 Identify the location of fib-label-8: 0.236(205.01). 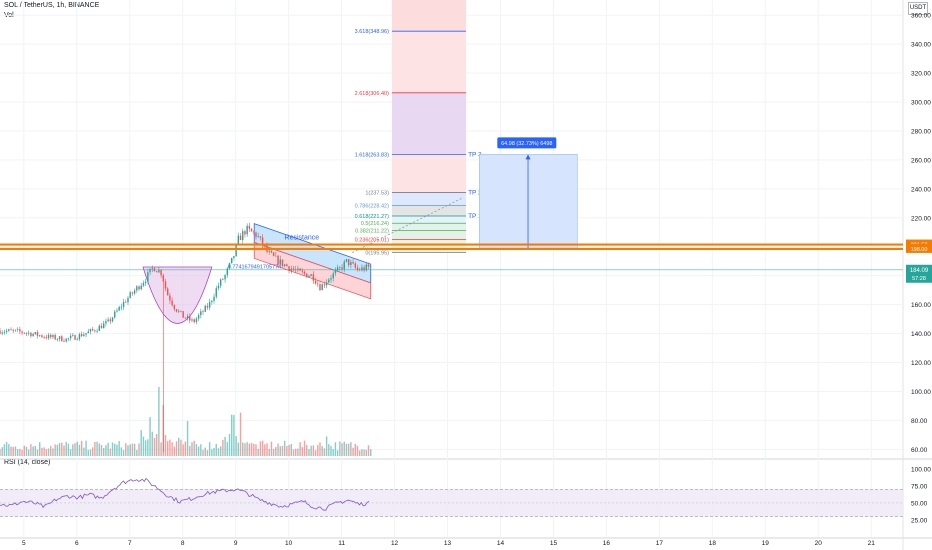
(372, 240).